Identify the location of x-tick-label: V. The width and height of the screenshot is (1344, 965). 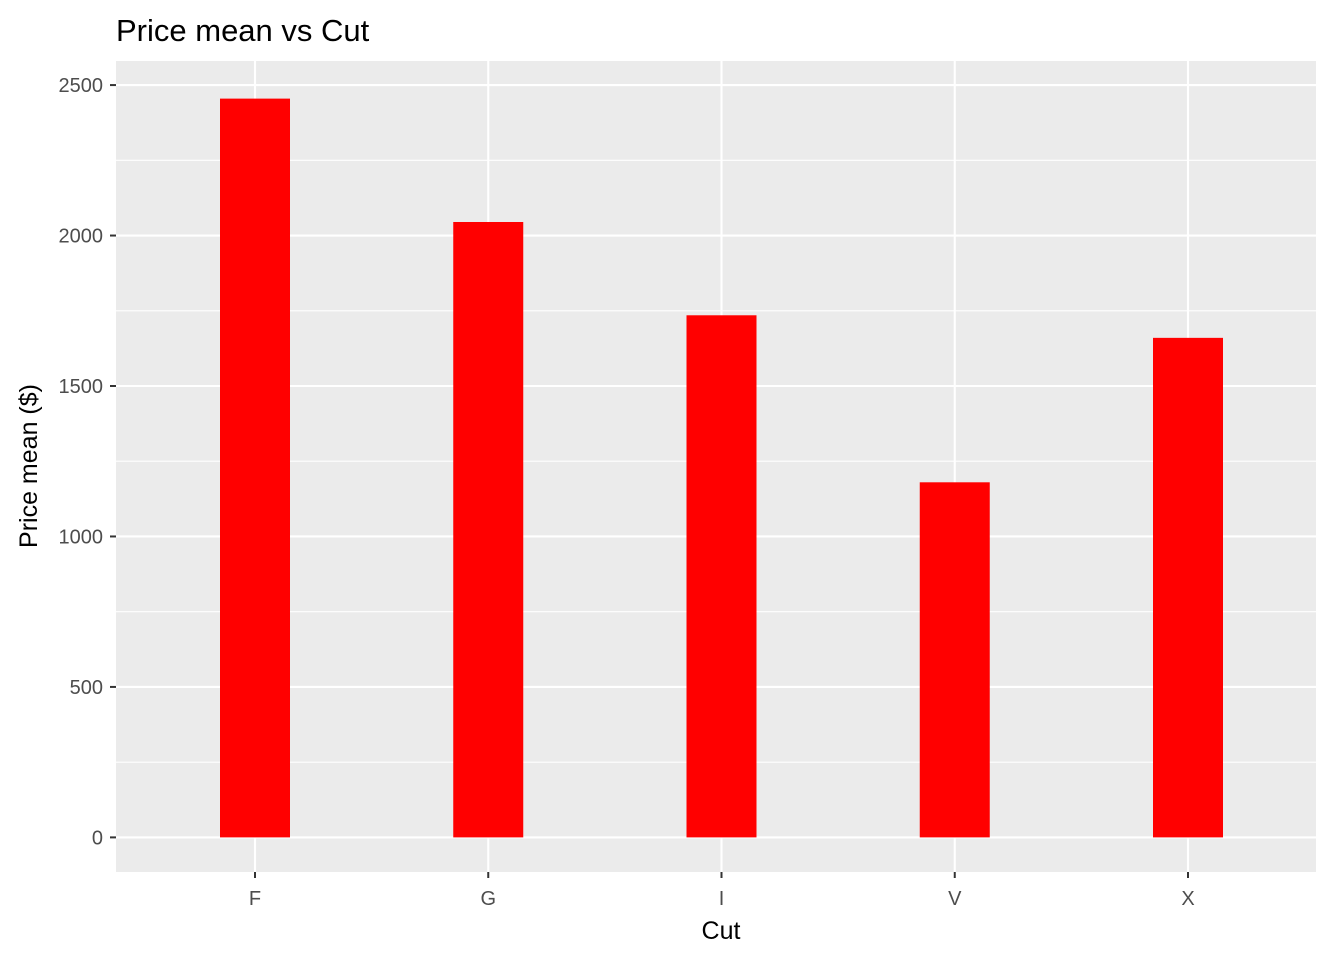
(955, 899).